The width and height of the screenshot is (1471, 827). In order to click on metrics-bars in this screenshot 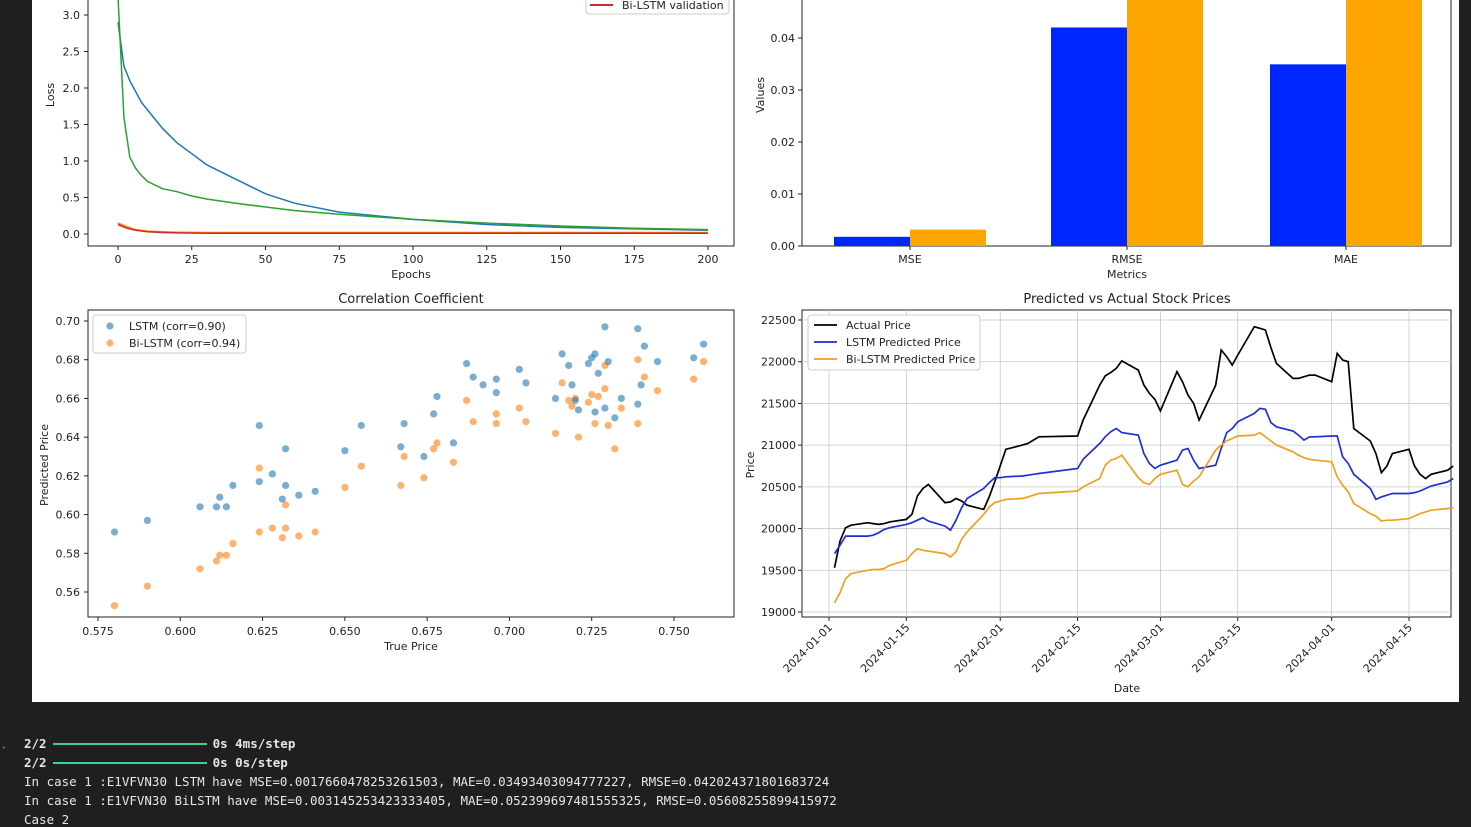, I will do `click(1128, 123)`.